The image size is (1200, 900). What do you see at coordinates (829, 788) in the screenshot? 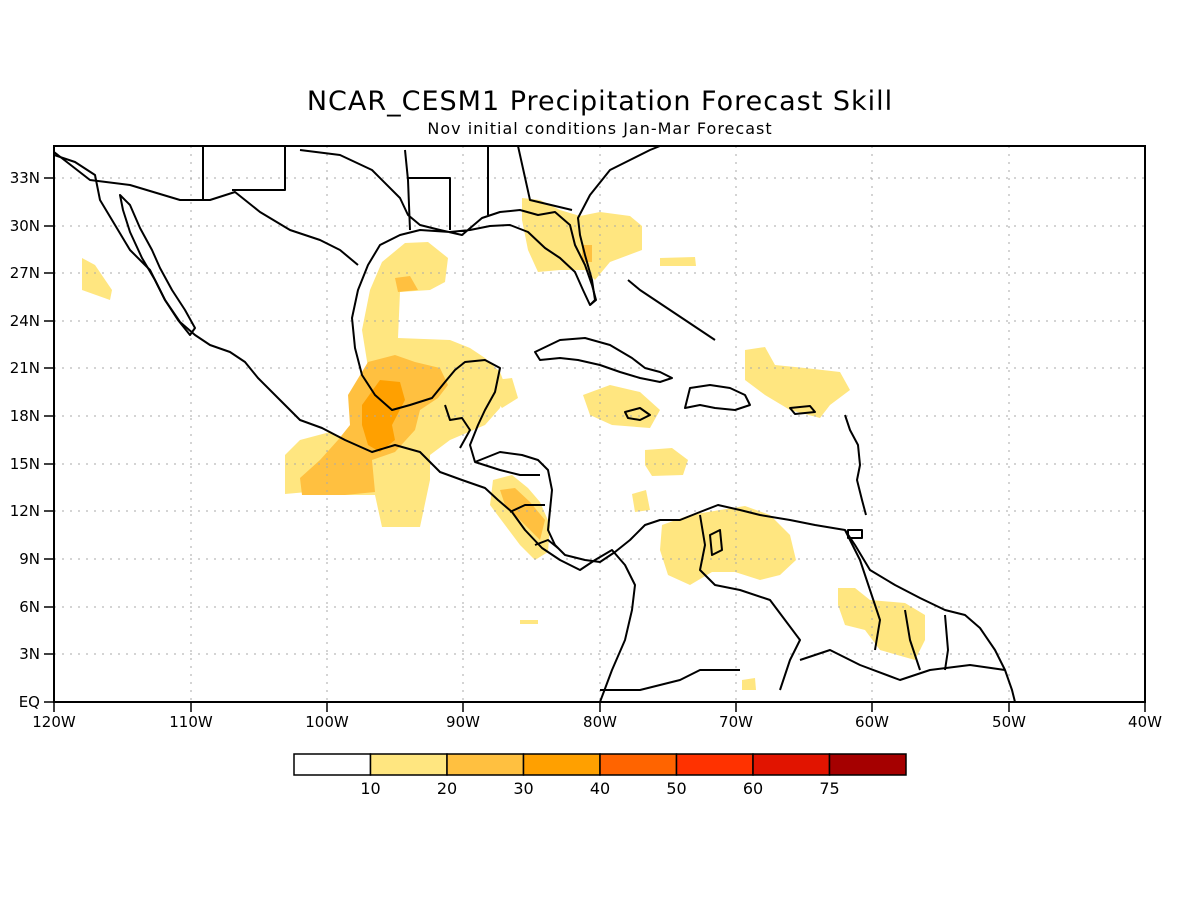
I see `colorbar-label: 75` at bounding box center [829, 788].